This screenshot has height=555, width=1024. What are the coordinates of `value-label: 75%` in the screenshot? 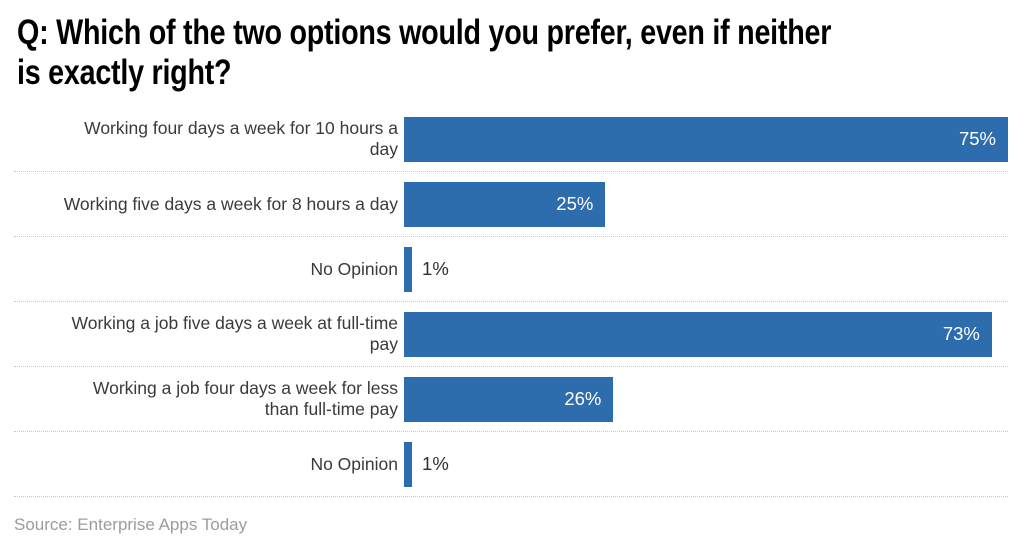 It's located at (977, 138).